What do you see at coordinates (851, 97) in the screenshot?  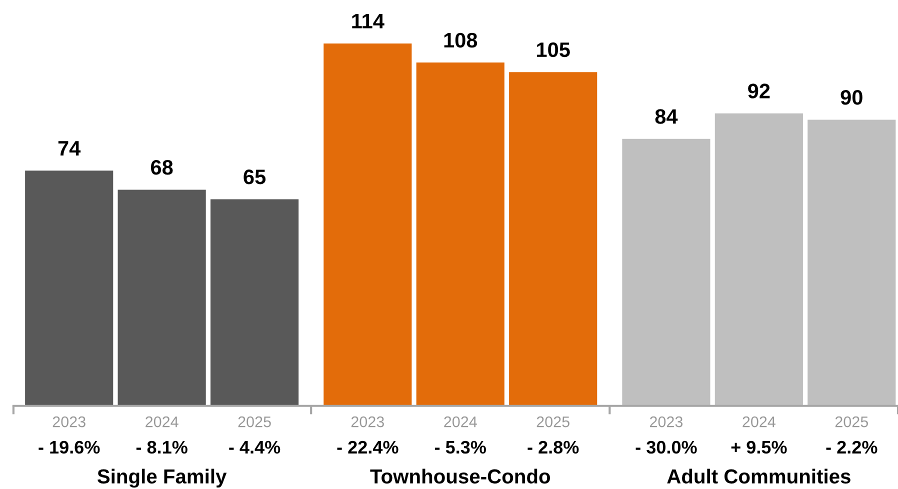 I see `data-label: 90` at bounding box center [851, 97].